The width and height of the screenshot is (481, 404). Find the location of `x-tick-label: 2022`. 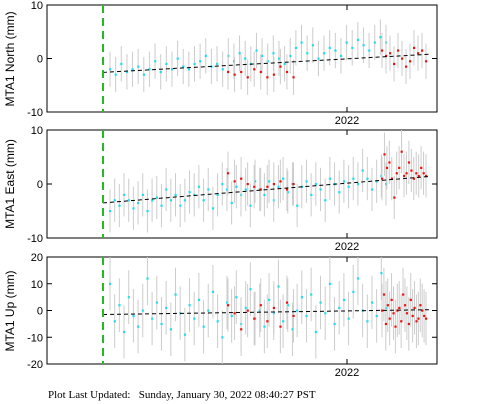

x-tick-label: 2022 is located at coordinates (347, 121).